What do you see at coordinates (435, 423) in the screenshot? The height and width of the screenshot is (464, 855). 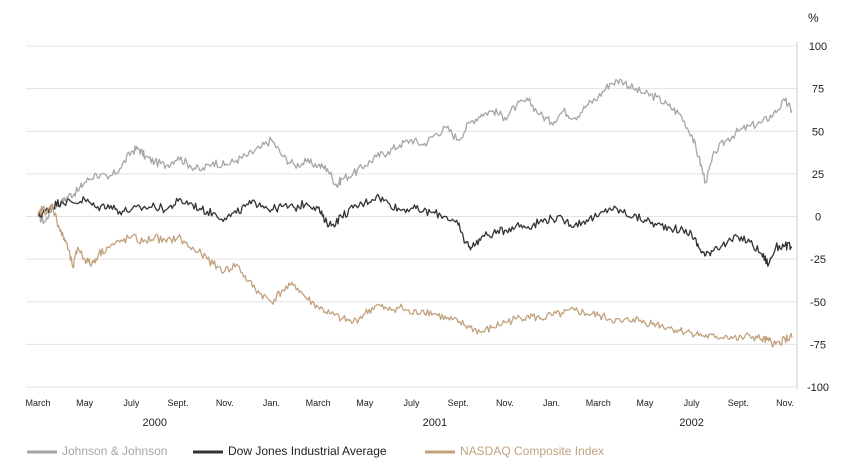 I see `year-label: 2001` at bounding box center [435, 423].